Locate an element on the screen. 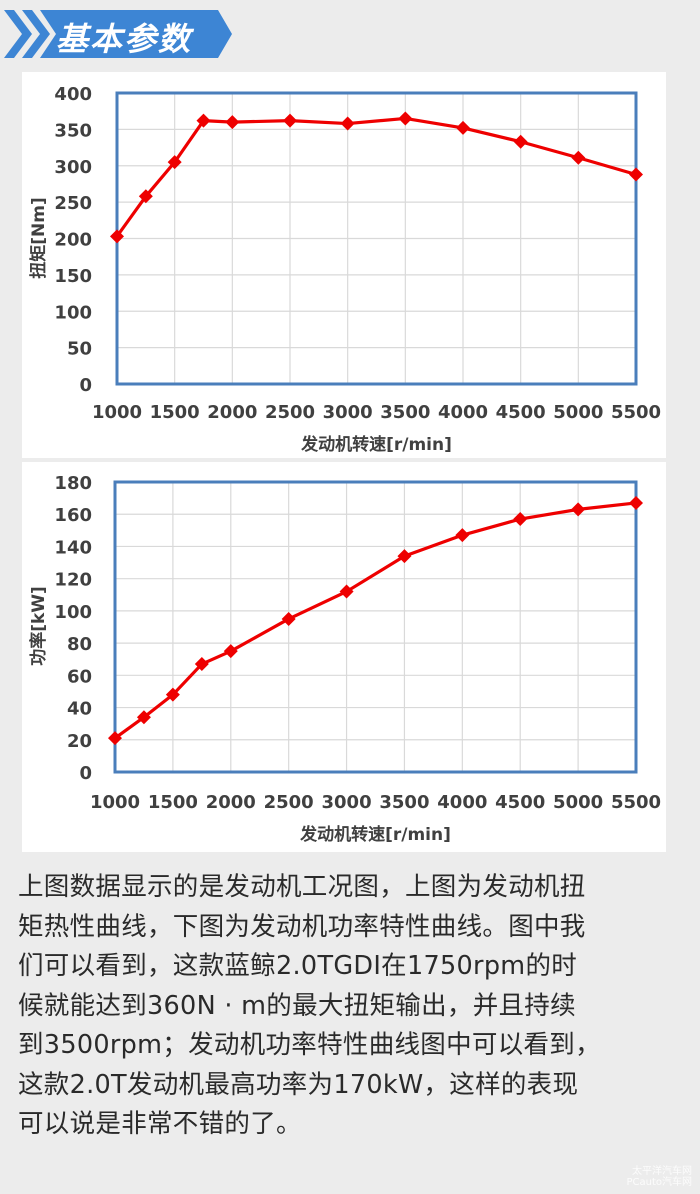 This screenshot has width=700, height=1194. chevron-arrows-icon is located at coordinates (118, 34).